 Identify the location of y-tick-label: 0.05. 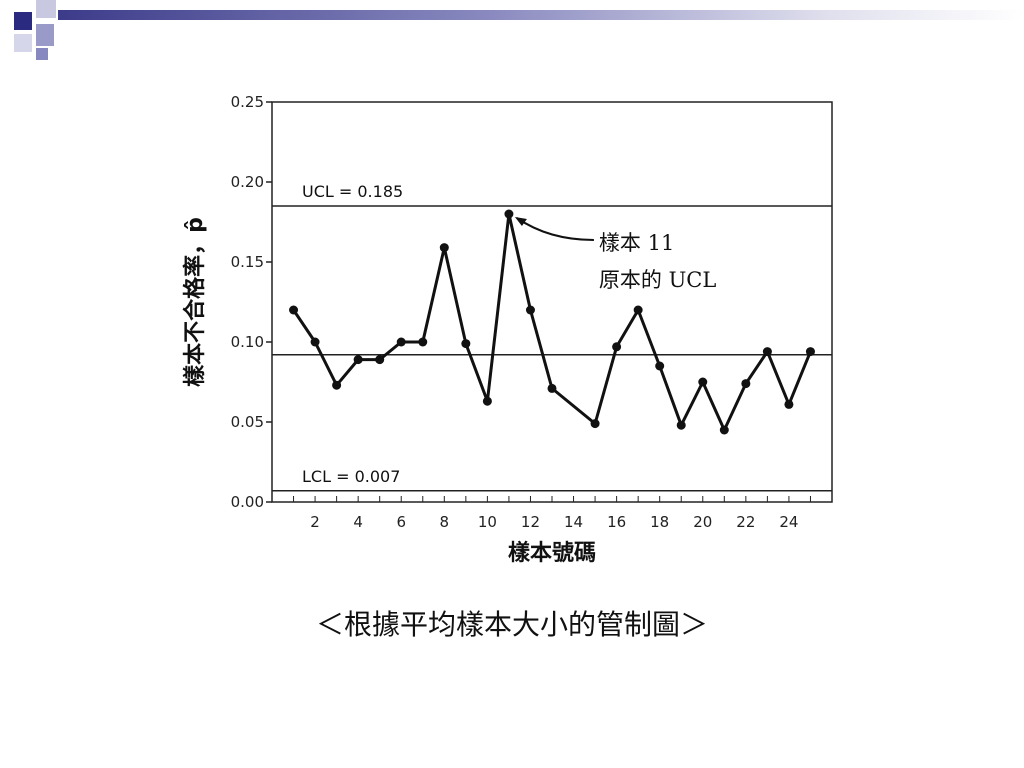
(247, 422).